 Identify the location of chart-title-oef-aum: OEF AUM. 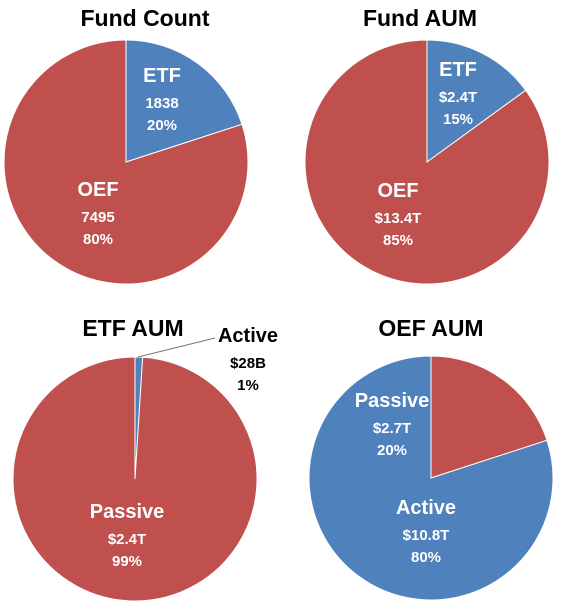
(430, 328).